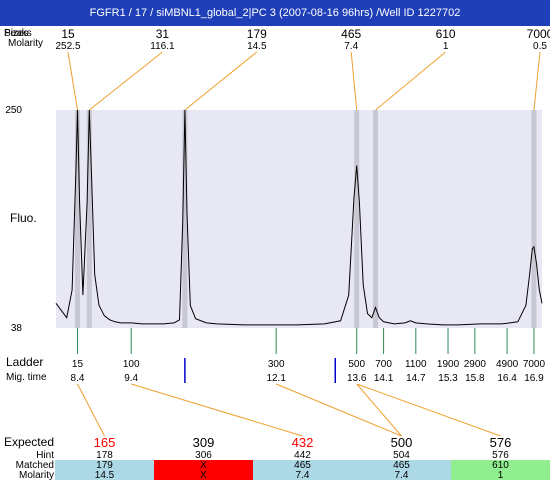 This screenshot has width=550, height=480. What do you see at coordinates (26, 377) in the screenshot?
I see `mig-time-label: Mig. time` at bounding box center [26, 377].